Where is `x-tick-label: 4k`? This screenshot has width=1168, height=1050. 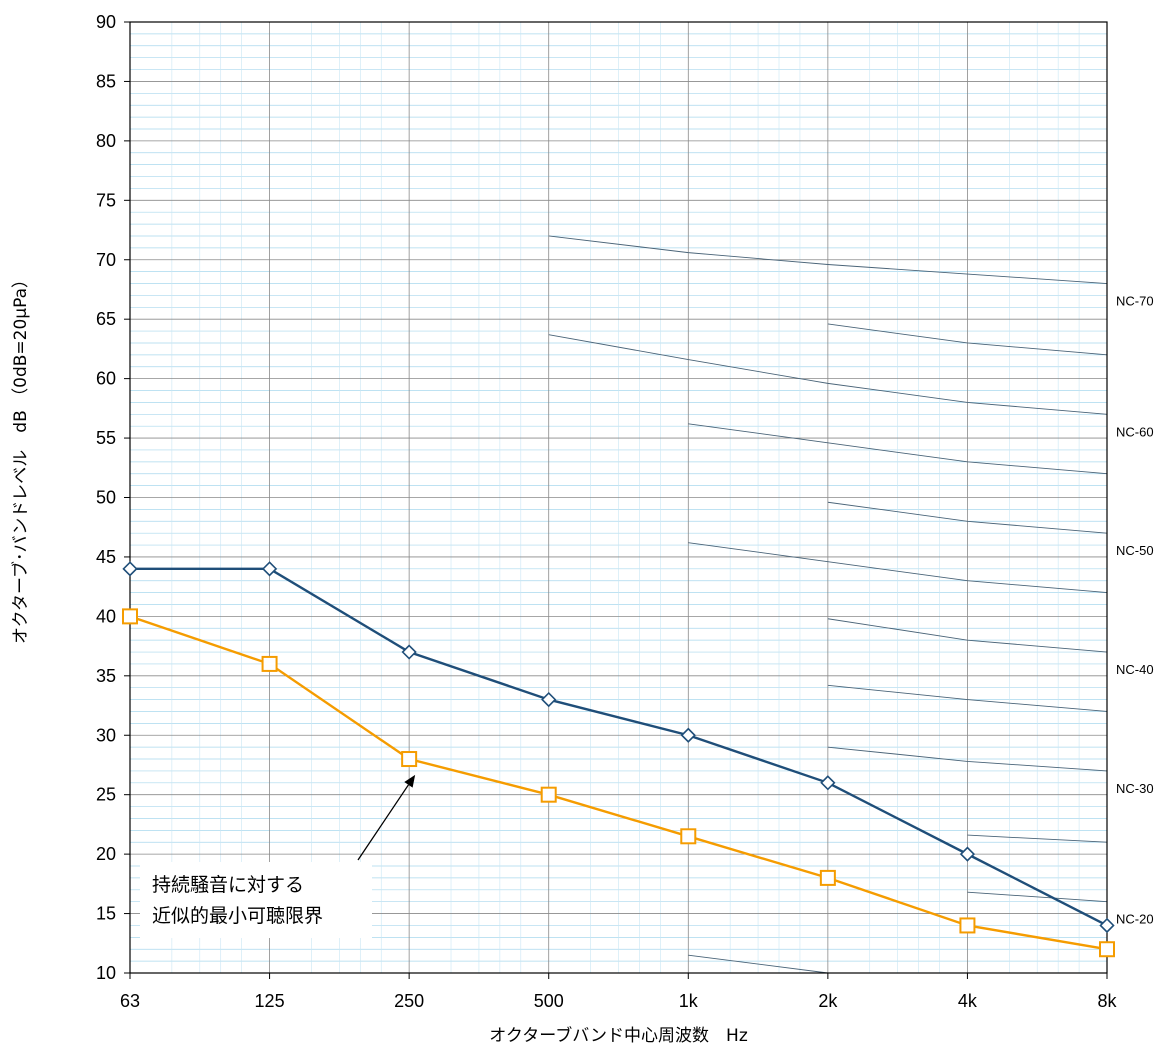 x-tick-label: 4k is located at coordinates (968, 1001).